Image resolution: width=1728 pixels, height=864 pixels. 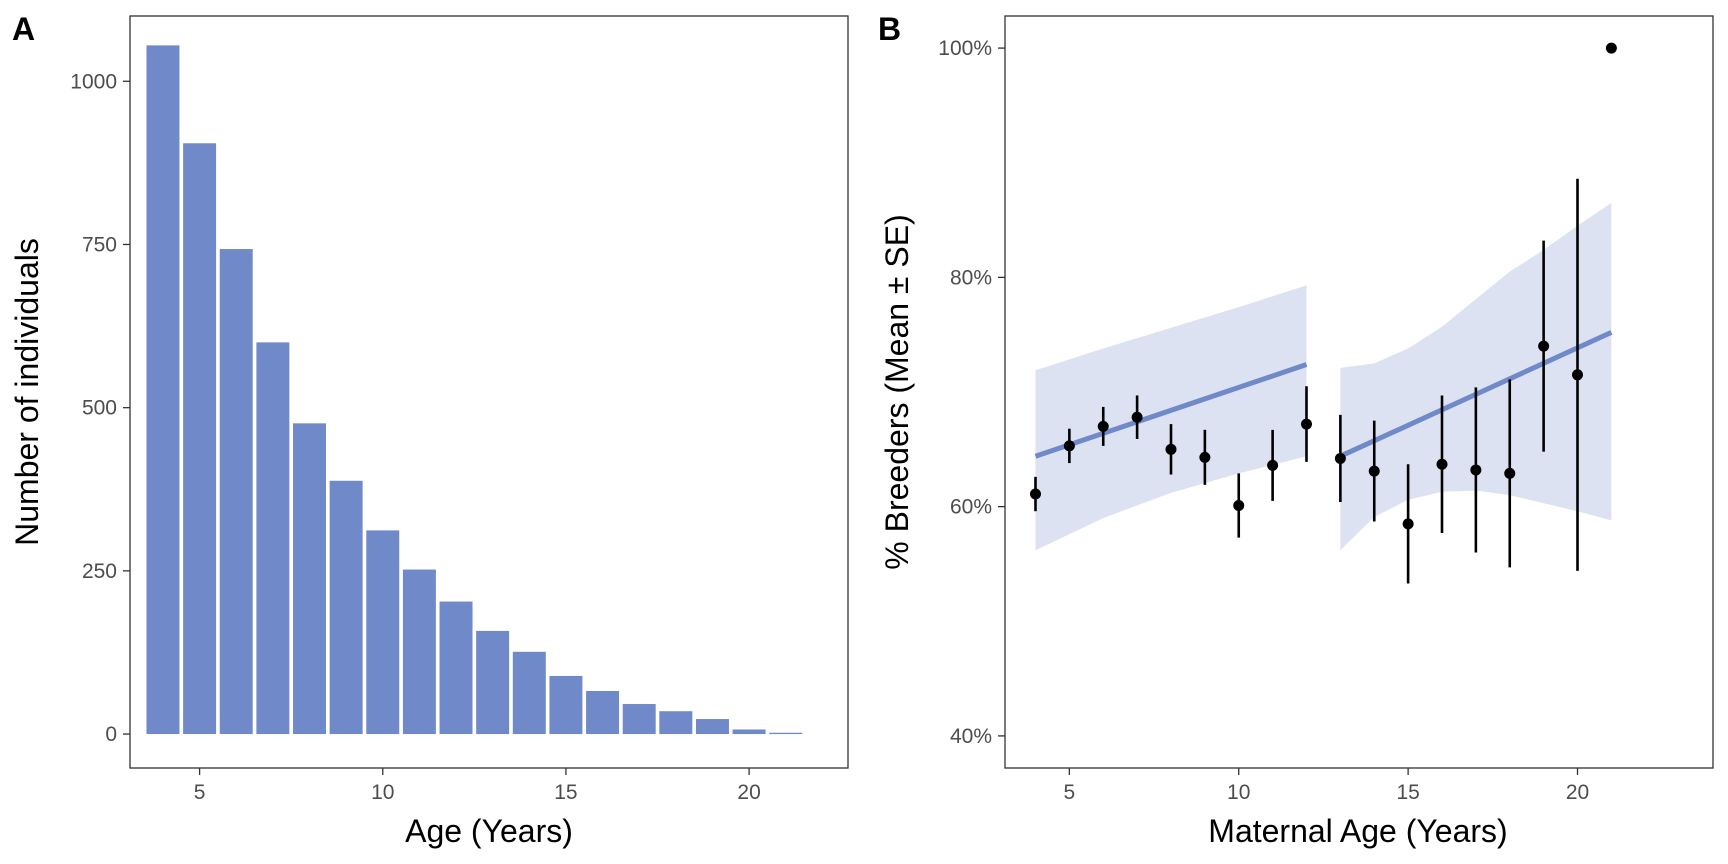 What do you see at coordinates (489, 831) in the screenshot?
I see `panel-a-x-axis-title: Age (Years)` at bounding box center [489, 831].